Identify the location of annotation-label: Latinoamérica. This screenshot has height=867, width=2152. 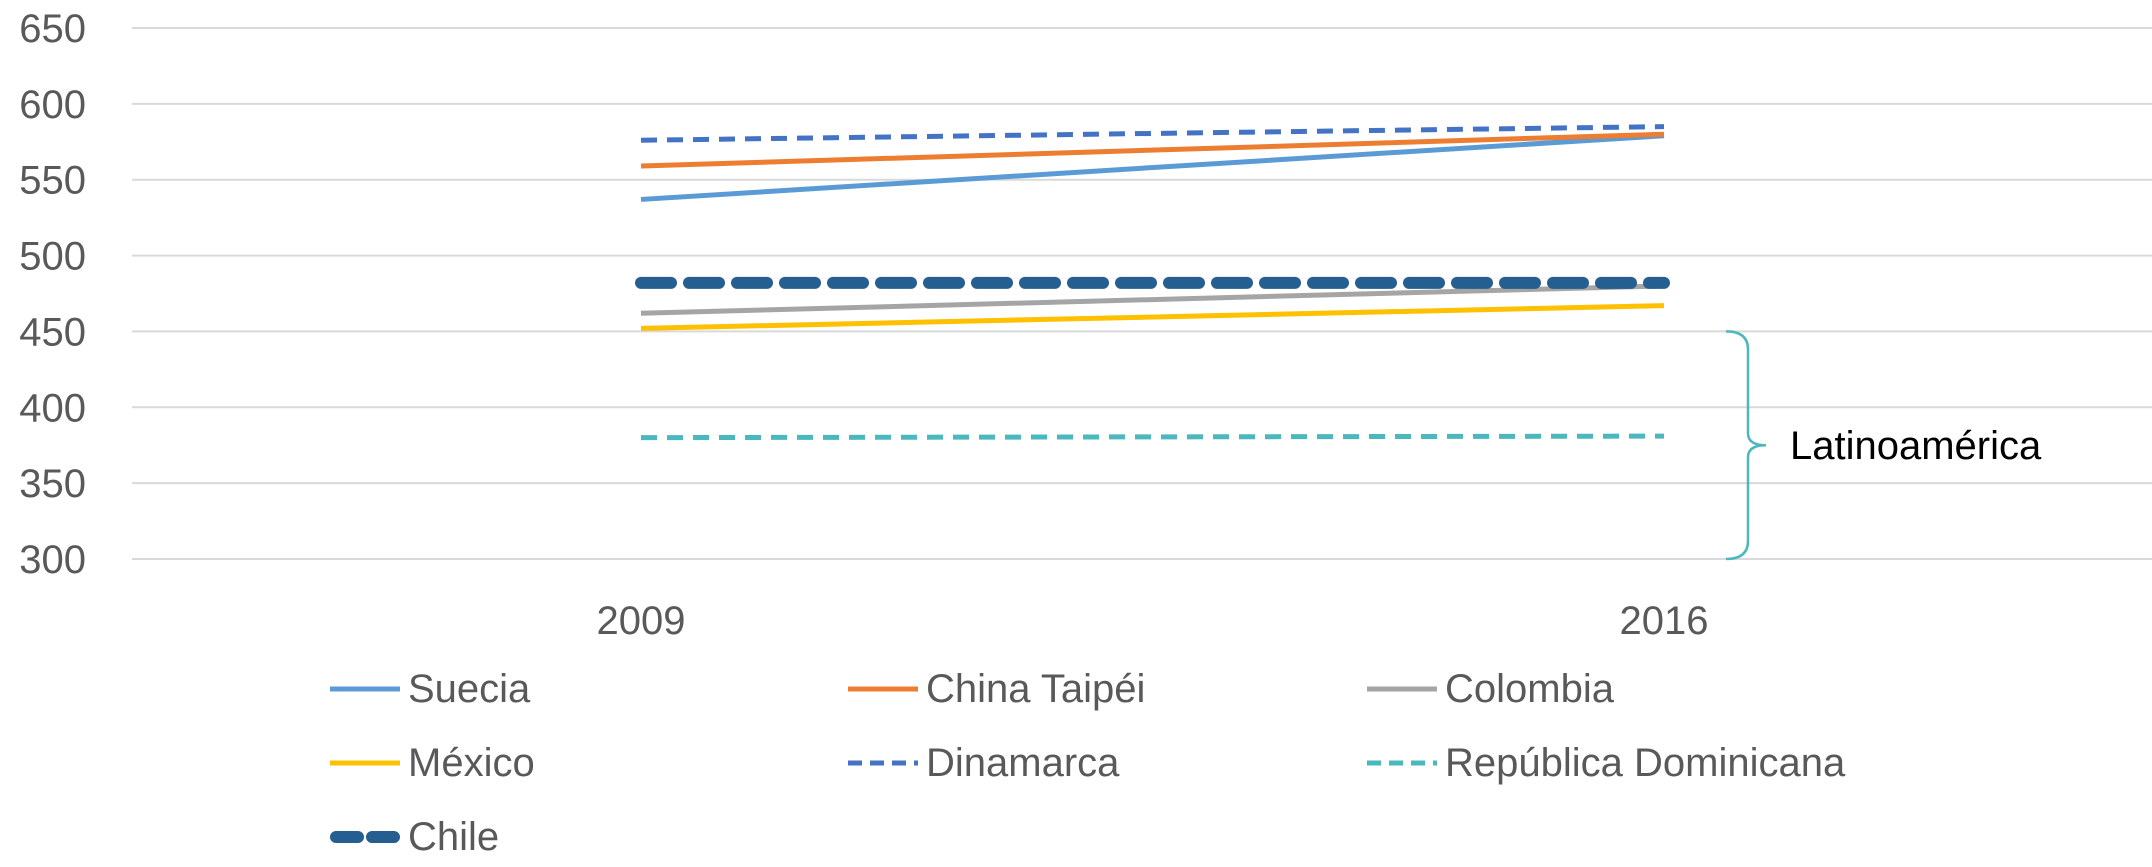
(1916, 446).